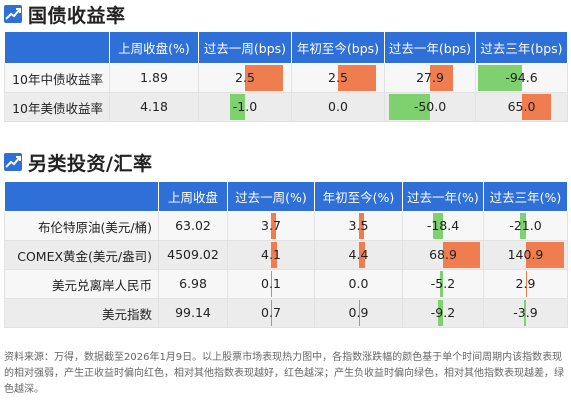 The width and height of the screenshot is (571, 400). I want to click on cell-value: 6.98, so click(193, 283).